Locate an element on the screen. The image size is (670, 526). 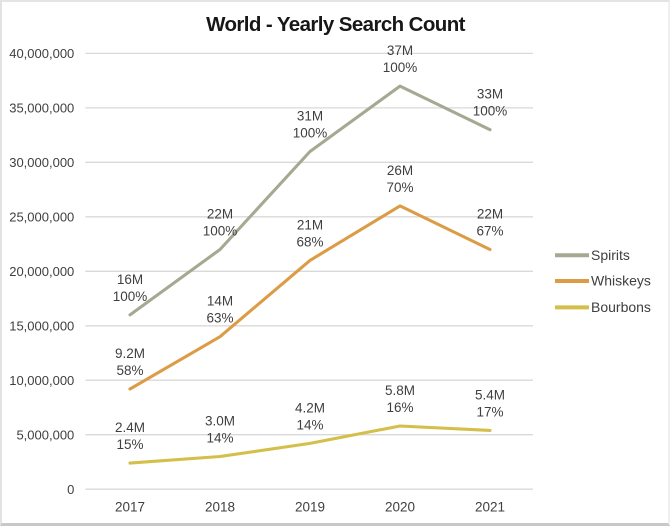
svg-text: 67% is located at coordinates (489, 231).